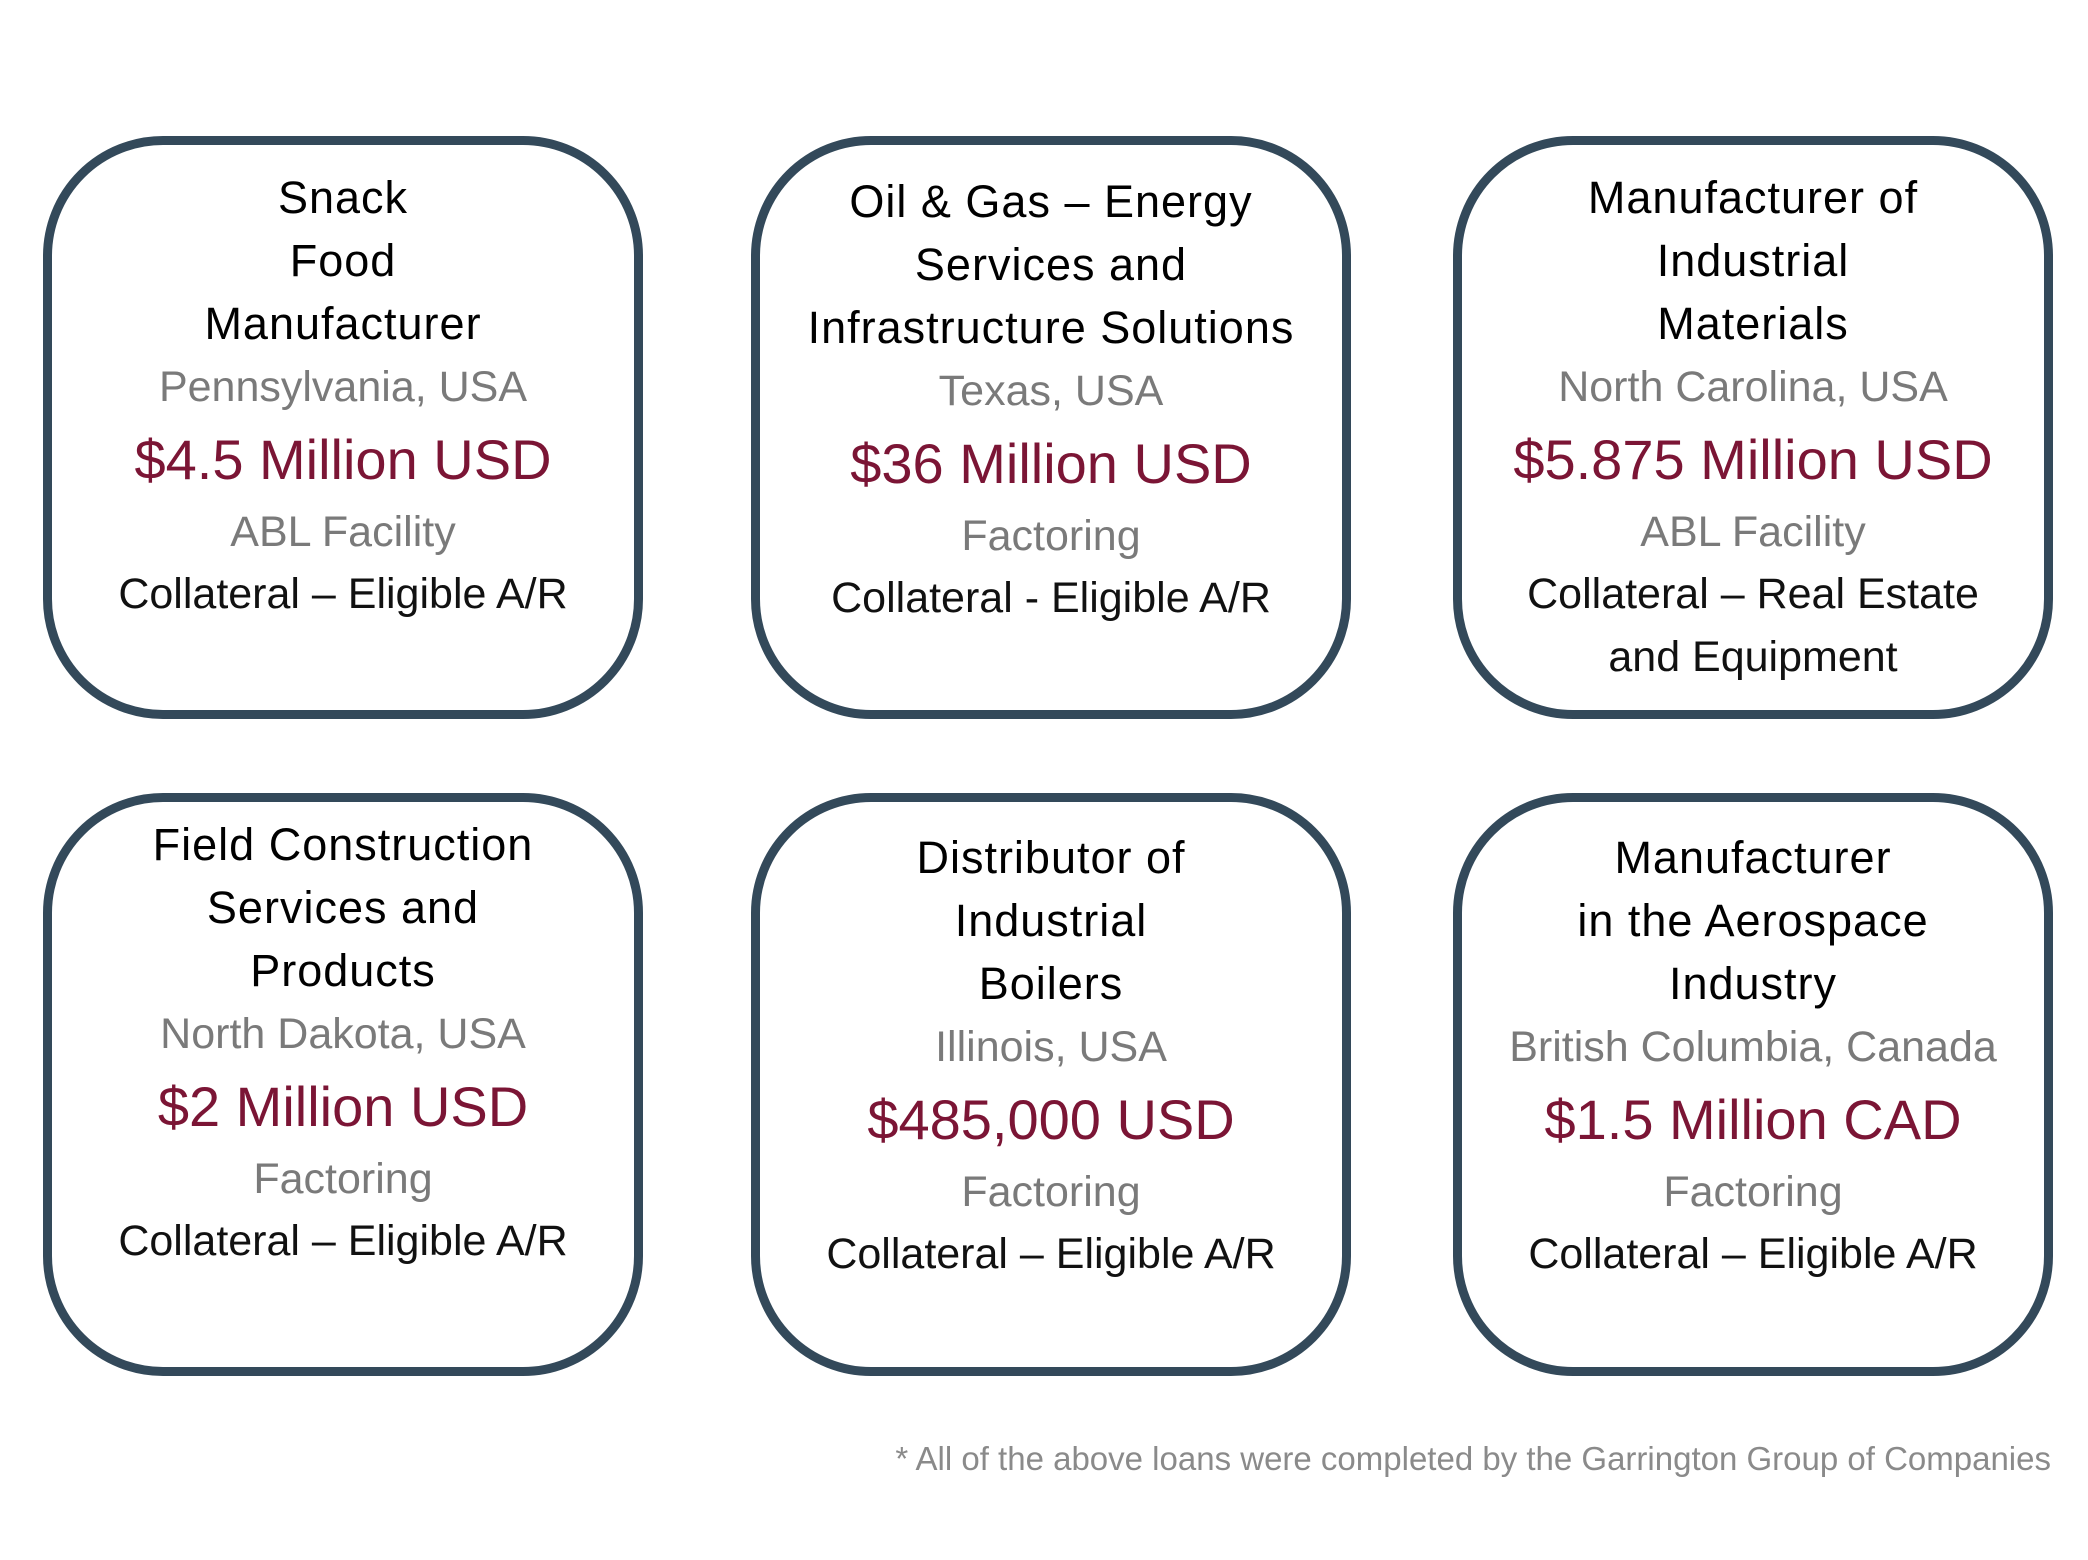  What do you see at coordinates (343, 260) in the screenshot?
I see `card-title-line: Food` at bounding box center [343, 260].